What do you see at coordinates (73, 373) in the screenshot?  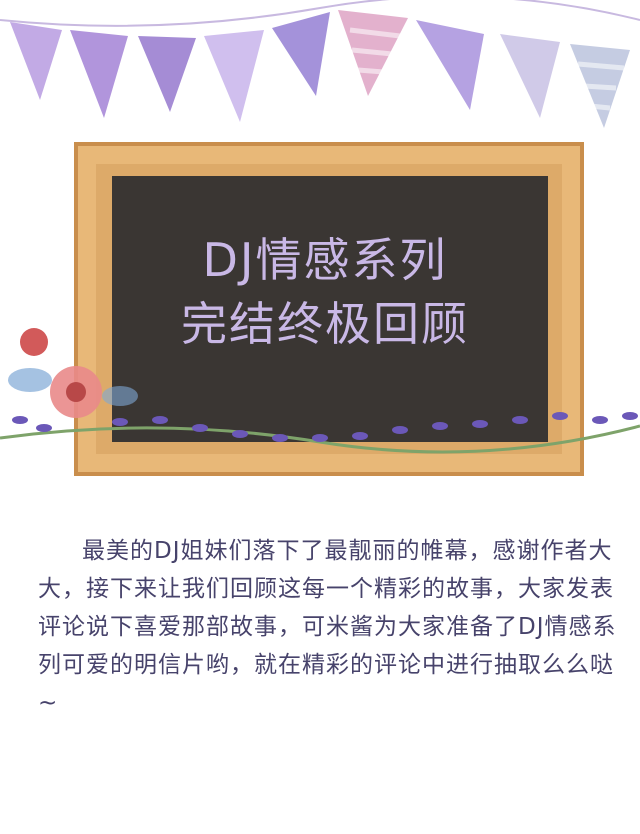 I see `flower-decoration` at bounding box center [73, 373].